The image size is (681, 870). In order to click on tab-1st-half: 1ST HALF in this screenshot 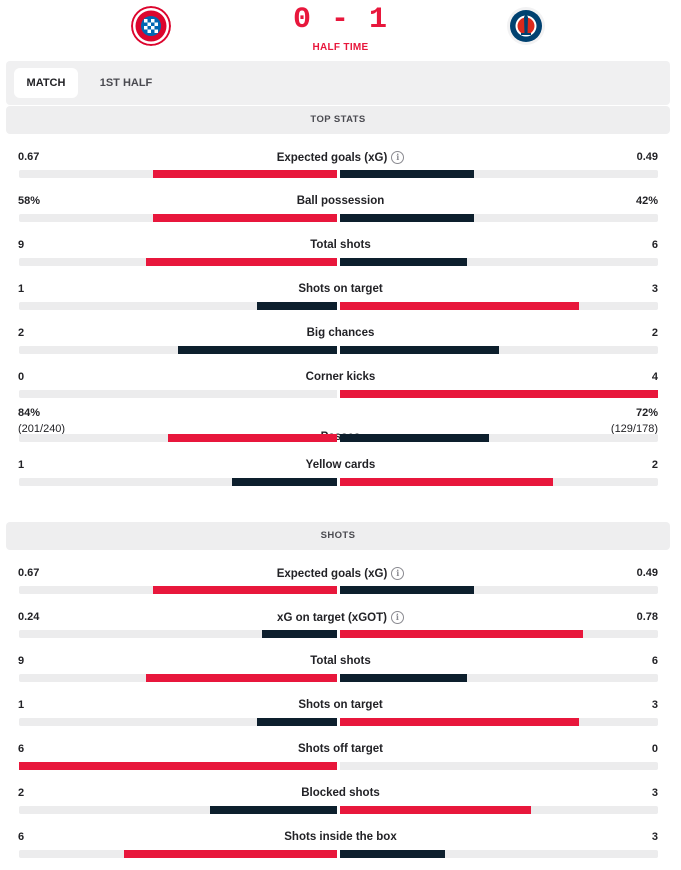, I will do `click(126, 83)`.